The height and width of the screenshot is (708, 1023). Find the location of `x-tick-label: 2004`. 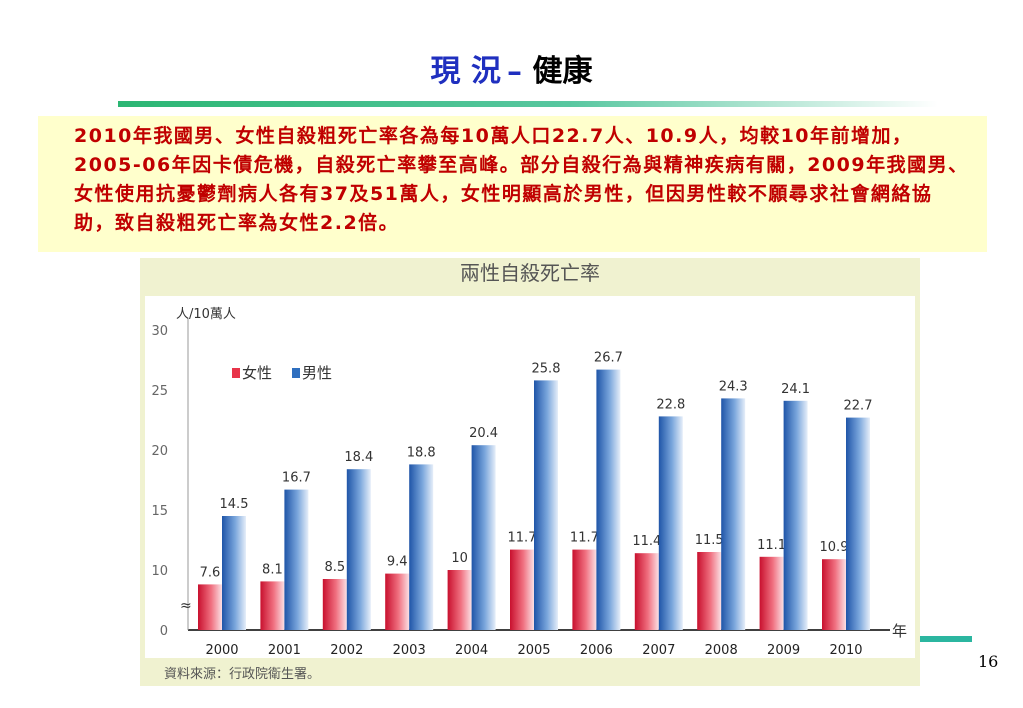

x-tick-label: 2004 is located at coordinates (471, 650).